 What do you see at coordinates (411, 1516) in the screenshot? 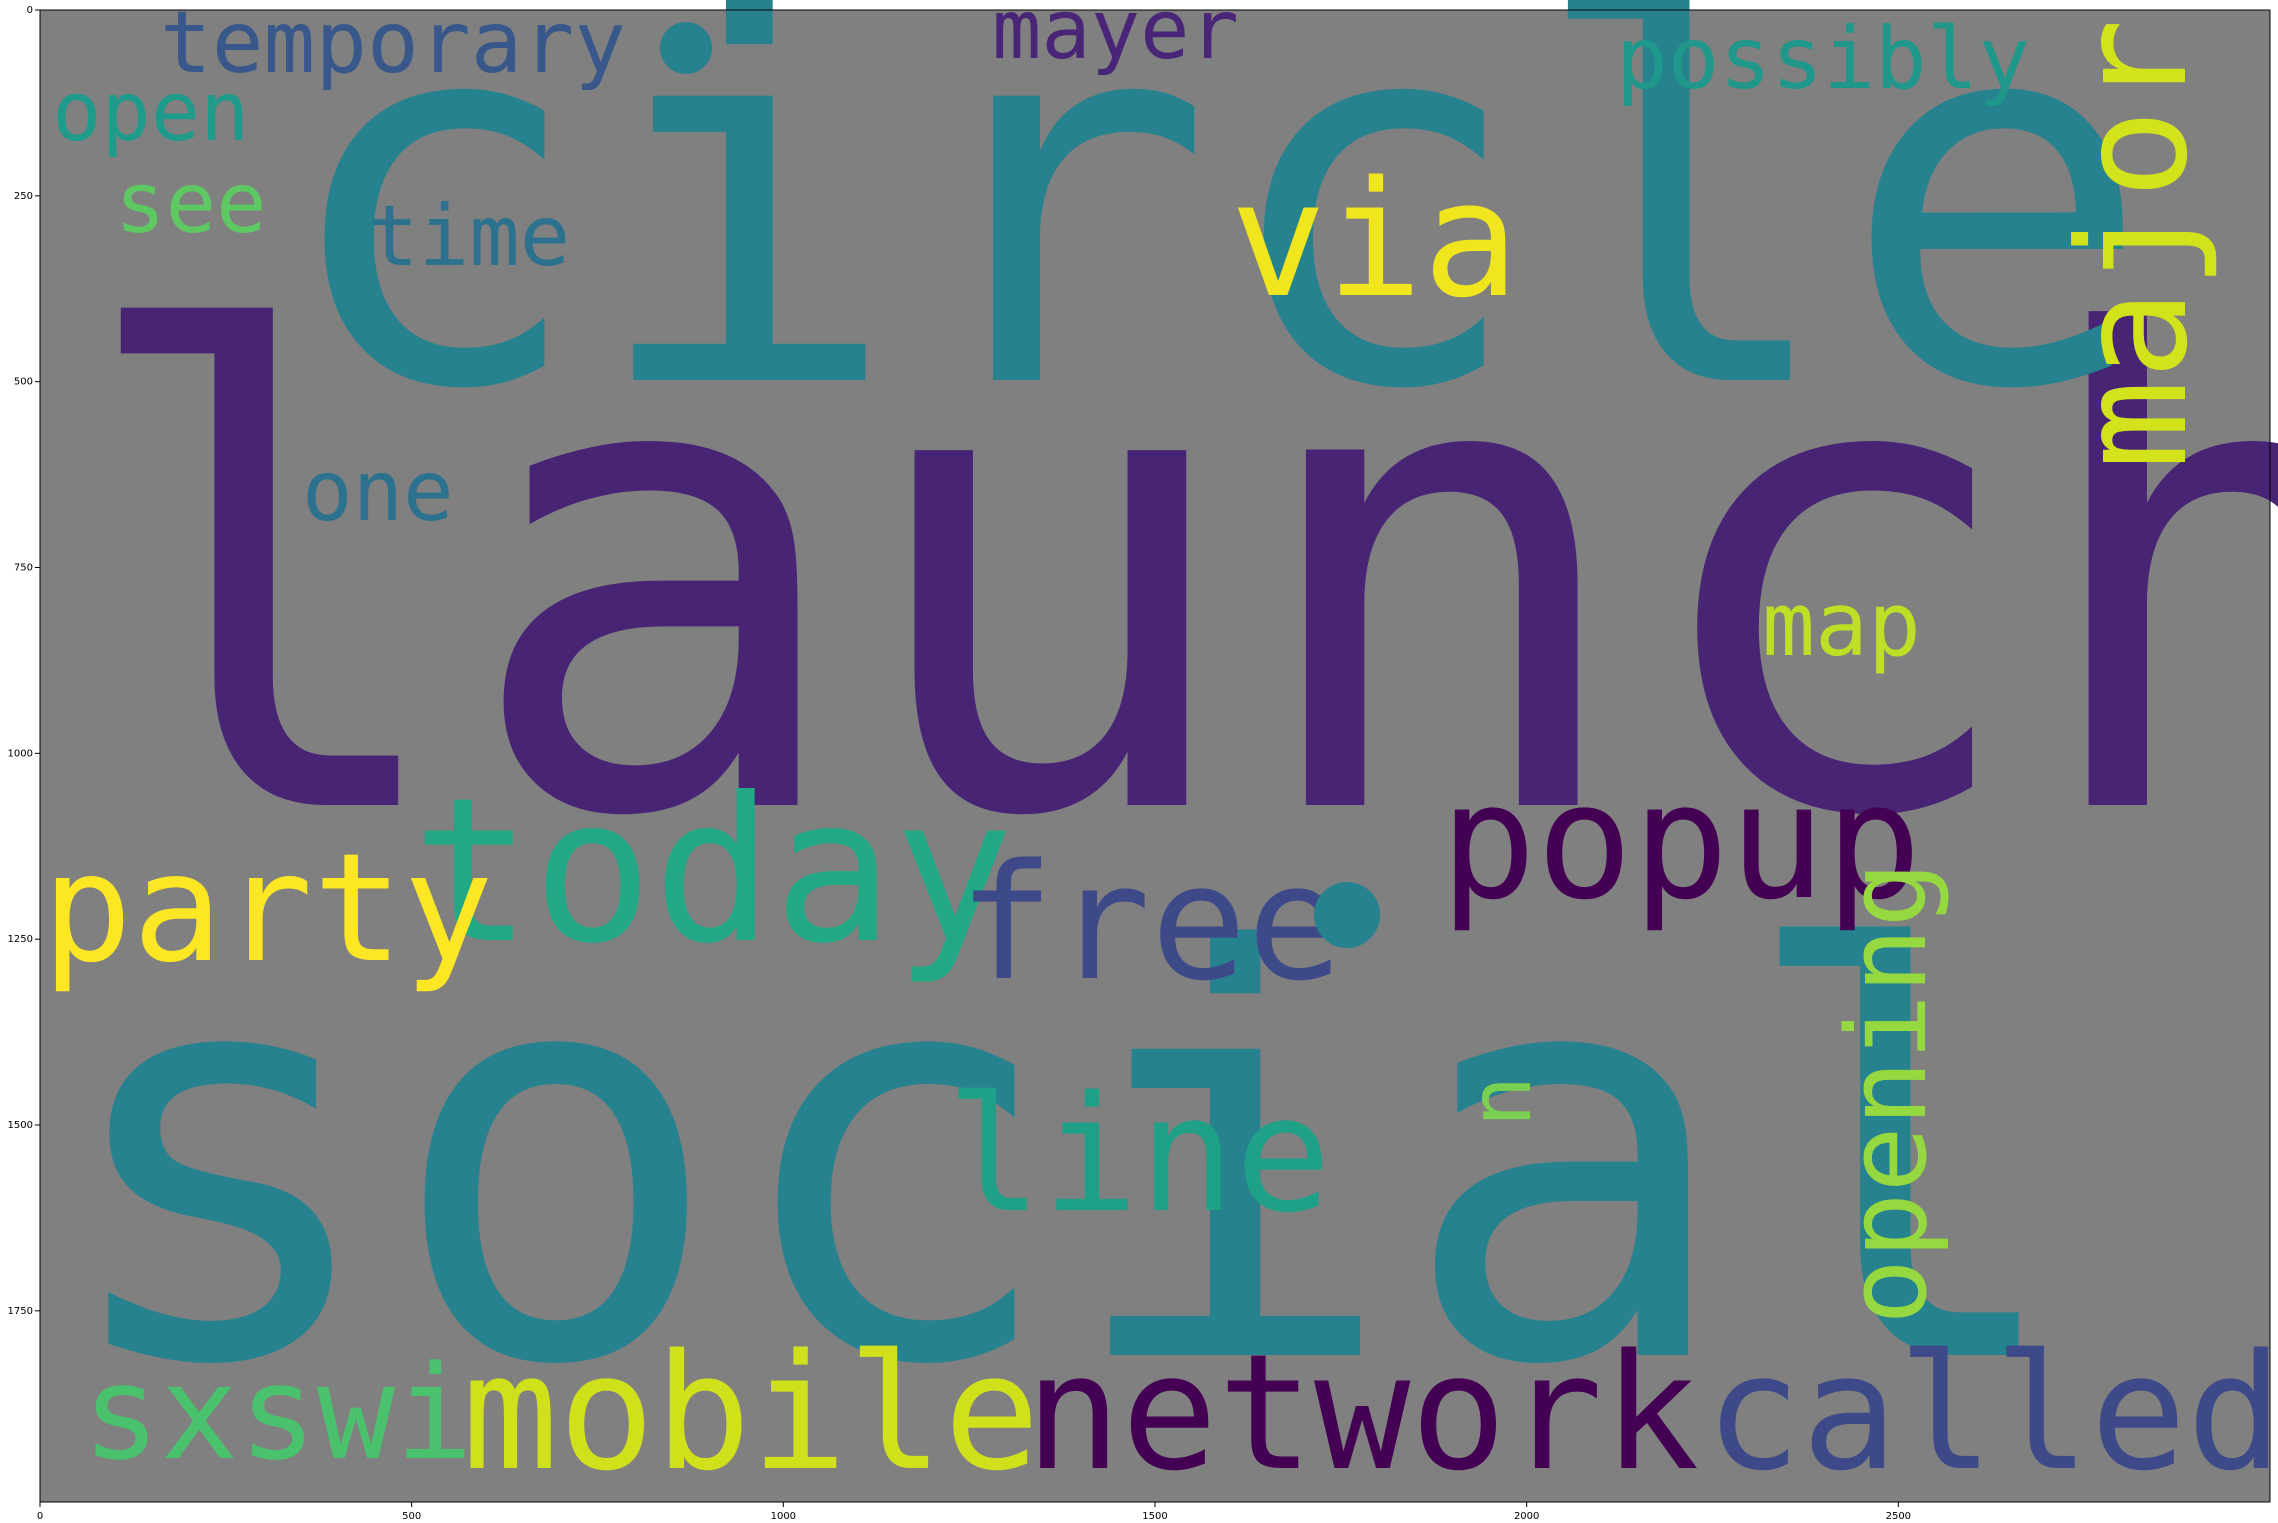
I see `x-tick-label: 500` at bounding box center [411, 1516].